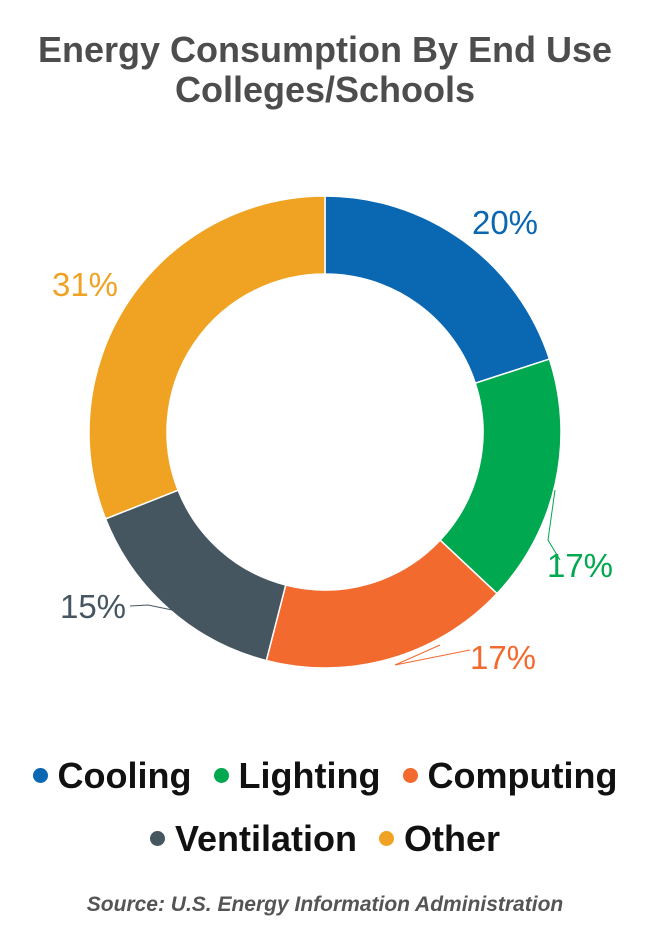 The height and width of the screenshot is (951, 650). What do you see at coordinates (40, 775) in the screenshot?
I see `legend-dot-cooling` at bounding box center [40, 775].